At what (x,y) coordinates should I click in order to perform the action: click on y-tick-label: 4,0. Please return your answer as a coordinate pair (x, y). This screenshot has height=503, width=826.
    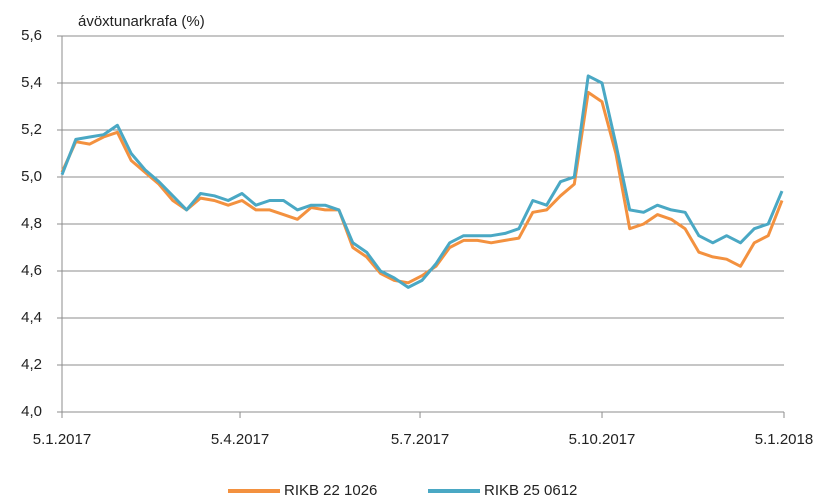
    Looking at the image, I should click on (31, 411).